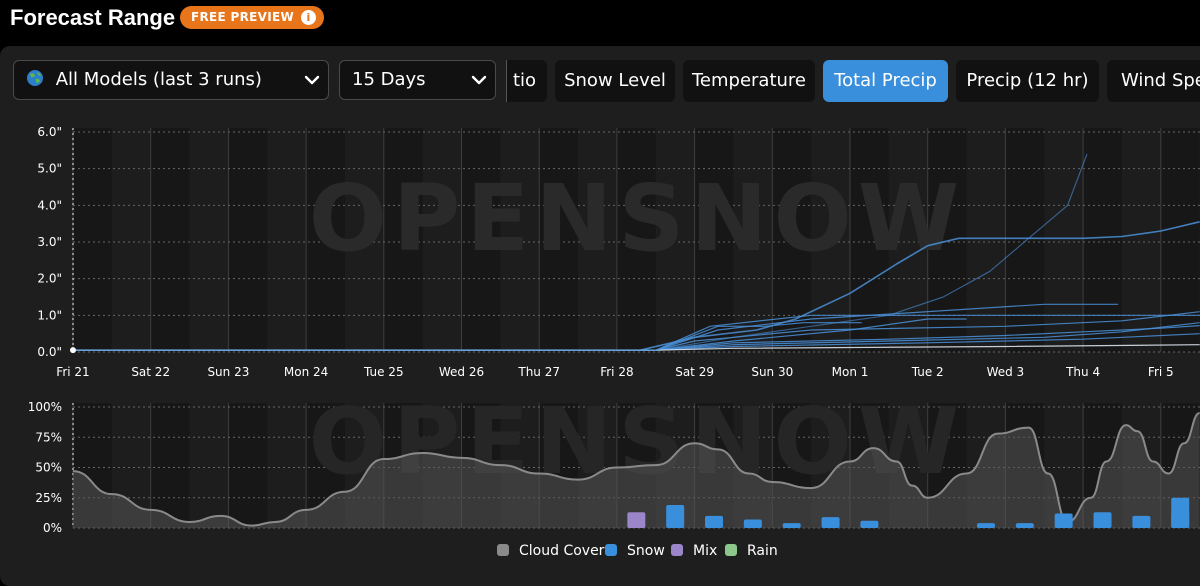  Describe the element at coordinates (927, 372) in the screenshot. I see `x-tick-label: Tue 2` at that location.